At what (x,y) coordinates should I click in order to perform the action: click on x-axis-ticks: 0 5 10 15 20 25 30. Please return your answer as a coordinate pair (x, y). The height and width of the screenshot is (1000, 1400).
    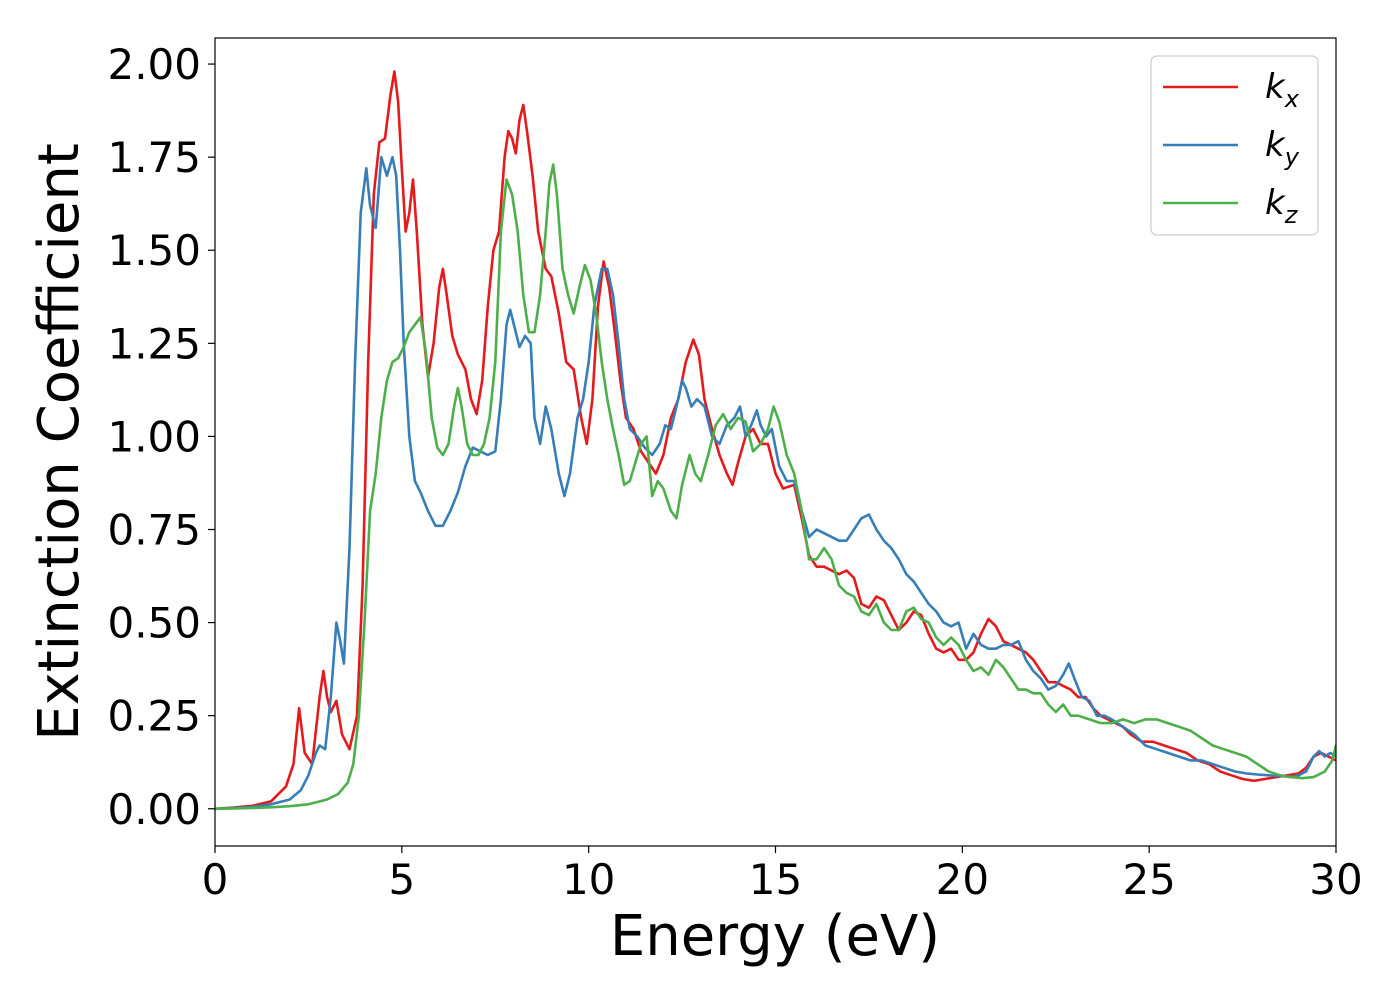
    Looking at the image, I should click on (782, 875).